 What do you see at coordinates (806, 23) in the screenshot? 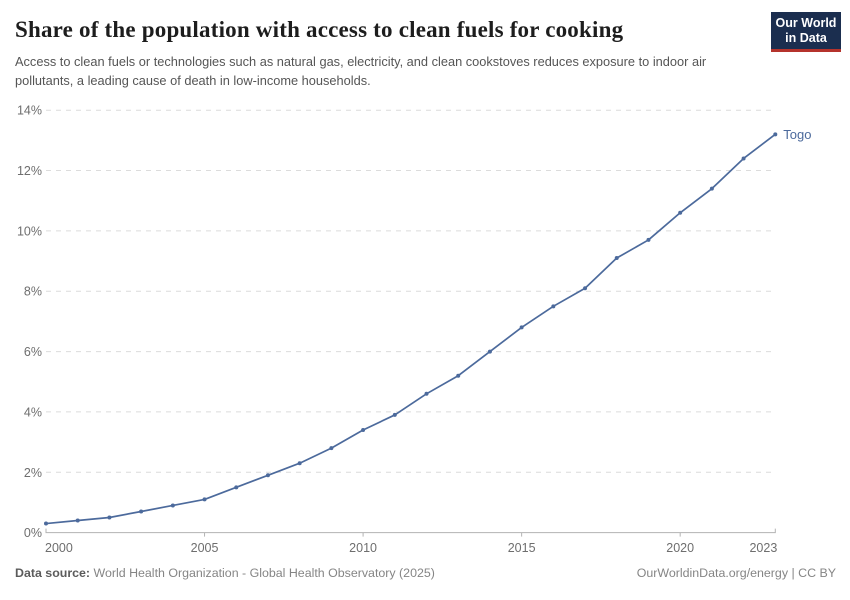
I see `logo-line-1: Our World` at bounding box center [806, 23].